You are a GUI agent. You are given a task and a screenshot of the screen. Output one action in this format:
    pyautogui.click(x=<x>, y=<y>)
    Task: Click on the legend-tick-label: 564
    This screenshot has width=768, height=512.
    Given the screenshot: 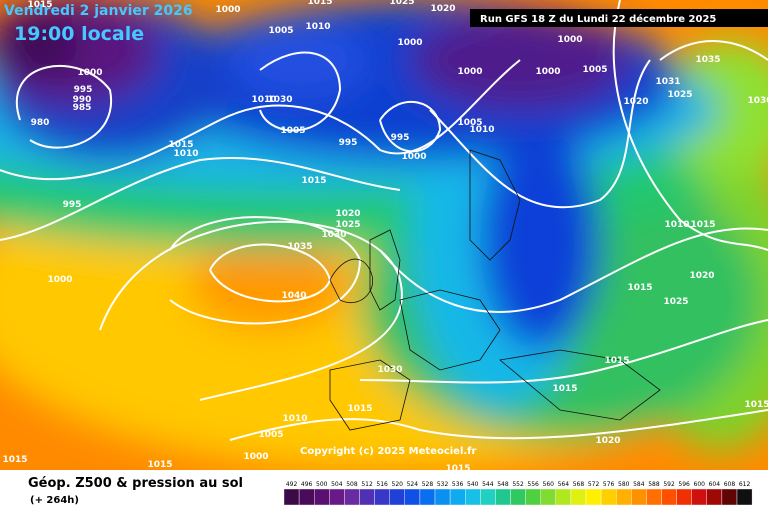 What is the action you would take?
    pyautogui.click(x=564, y=484)
    